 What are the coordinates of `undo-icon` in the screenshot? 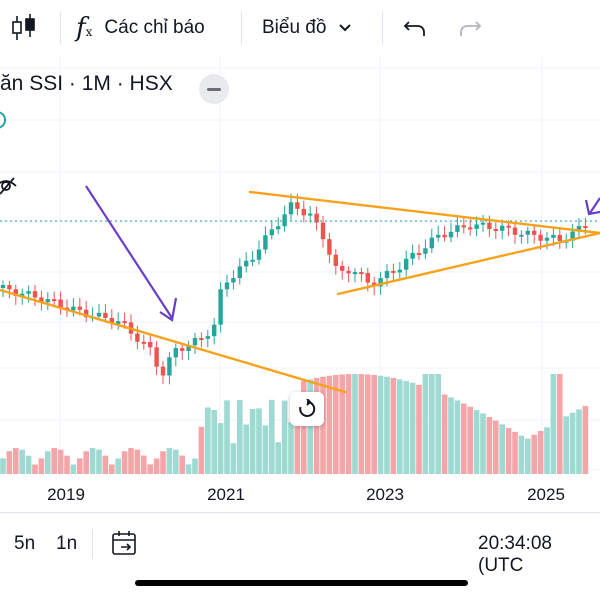 It's located at (415, 28).